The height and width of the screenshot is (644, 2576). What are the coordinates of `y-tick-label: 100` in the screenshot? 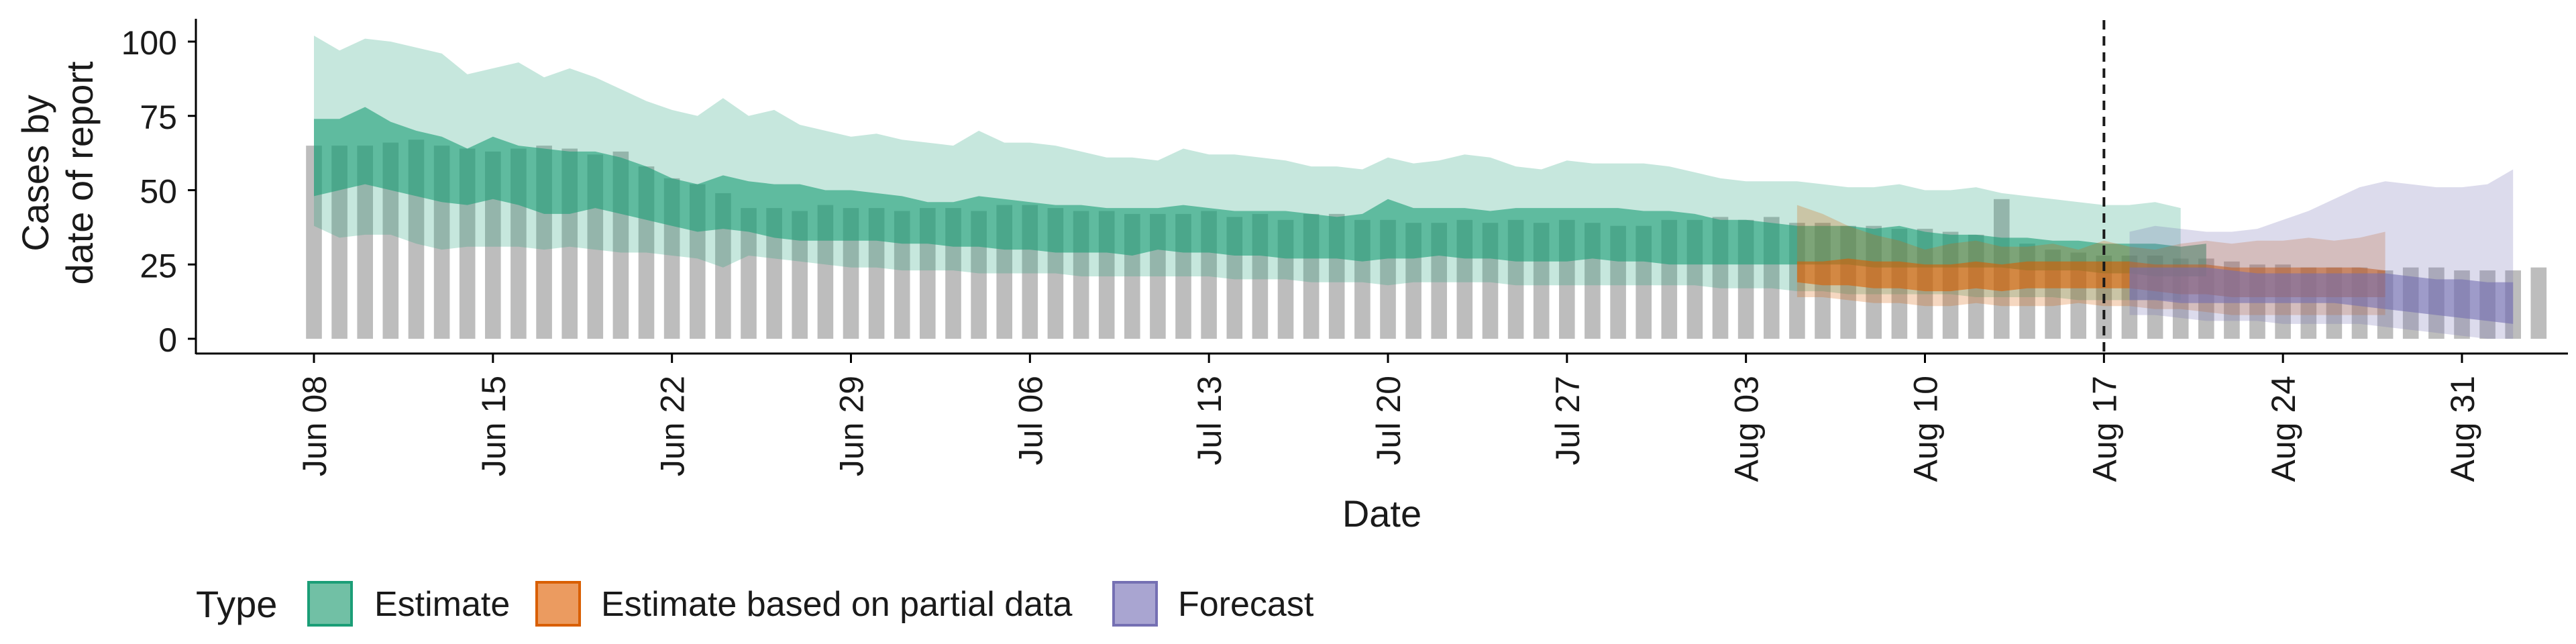 It's located at (149, 43).